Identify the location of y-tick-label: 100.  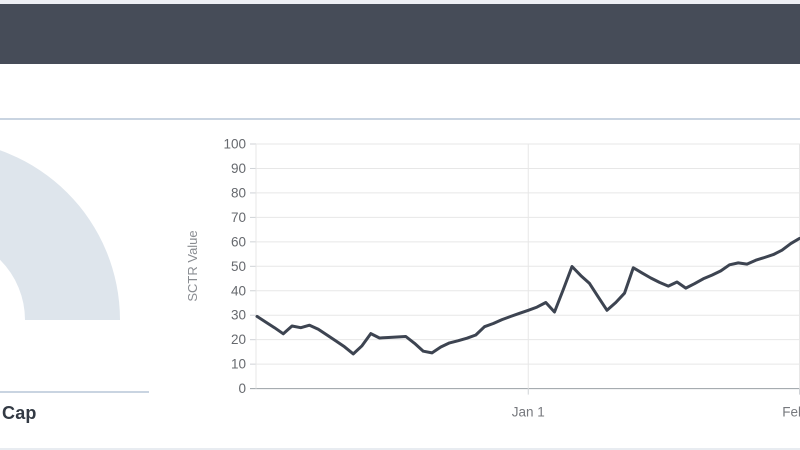
(234, 144).